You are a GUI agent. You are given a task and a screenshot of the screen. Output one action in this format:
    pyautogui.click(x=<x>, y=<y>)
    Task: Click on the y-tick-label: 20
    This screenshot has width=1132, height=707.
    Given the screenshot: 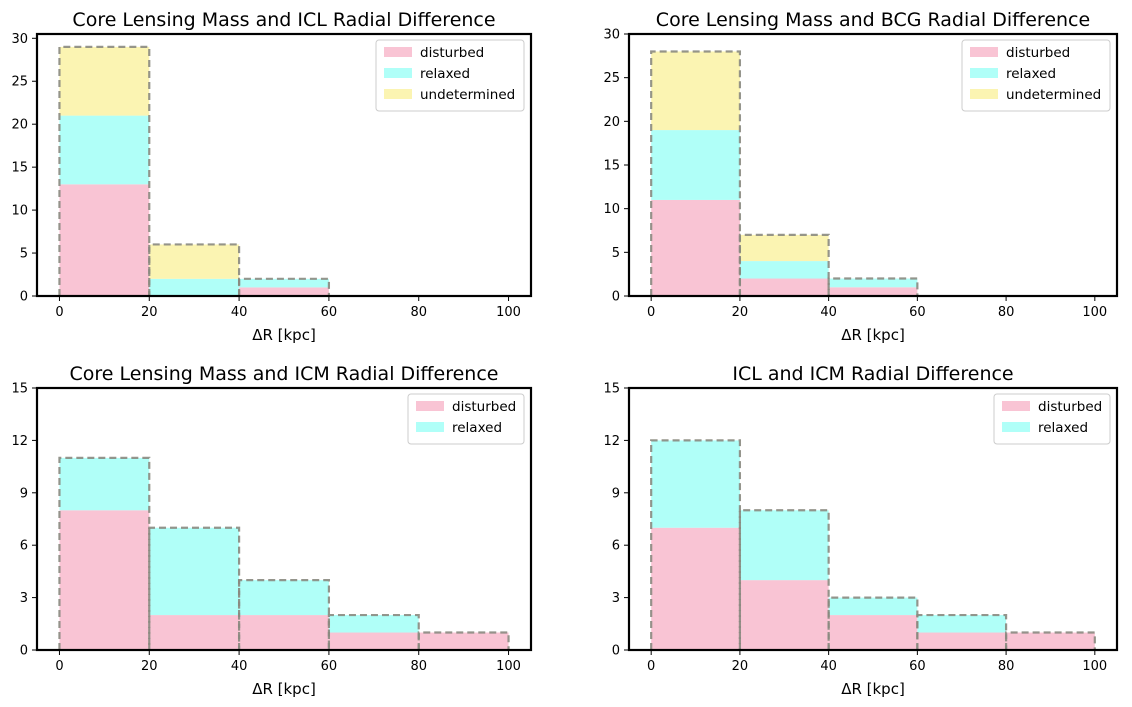 What is the action you would take?
    pyautogui.click(x=611, y=122)
    